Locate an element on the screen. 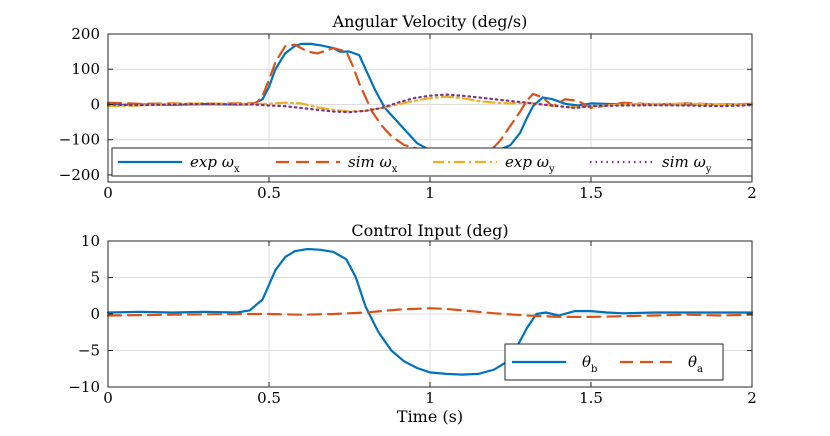 The height and width of the screenshot is (436, 830). y-tick-label: −5 is located at coordinates (89, 351).